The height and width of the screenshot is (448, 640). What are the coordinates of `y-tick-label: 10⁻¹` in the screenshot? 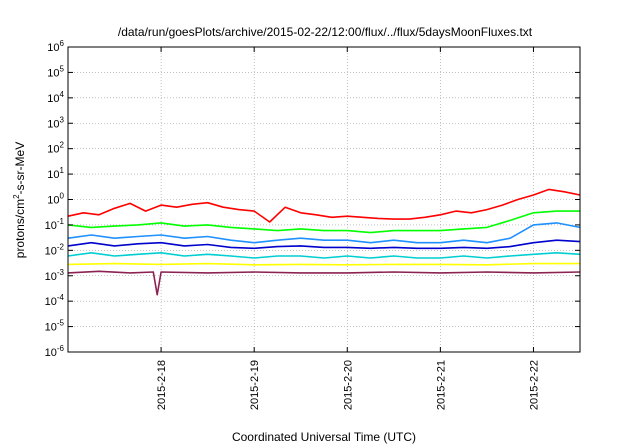 It's located at (55, 224).